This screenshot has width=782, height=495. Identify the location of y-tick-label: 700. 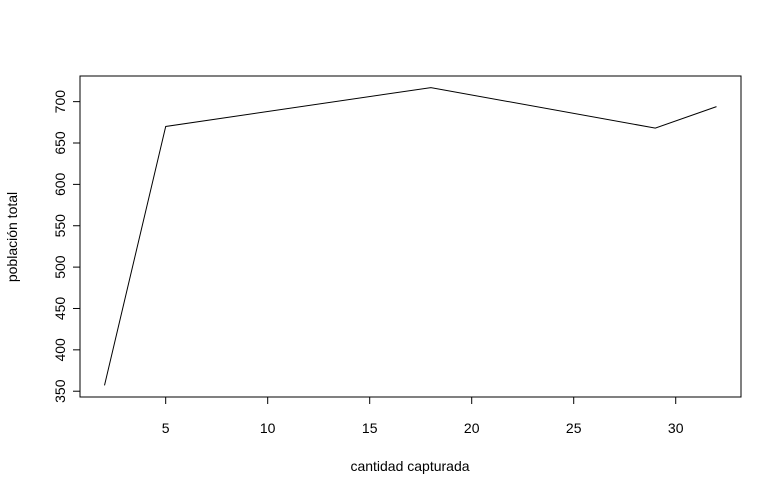
(60, 102).